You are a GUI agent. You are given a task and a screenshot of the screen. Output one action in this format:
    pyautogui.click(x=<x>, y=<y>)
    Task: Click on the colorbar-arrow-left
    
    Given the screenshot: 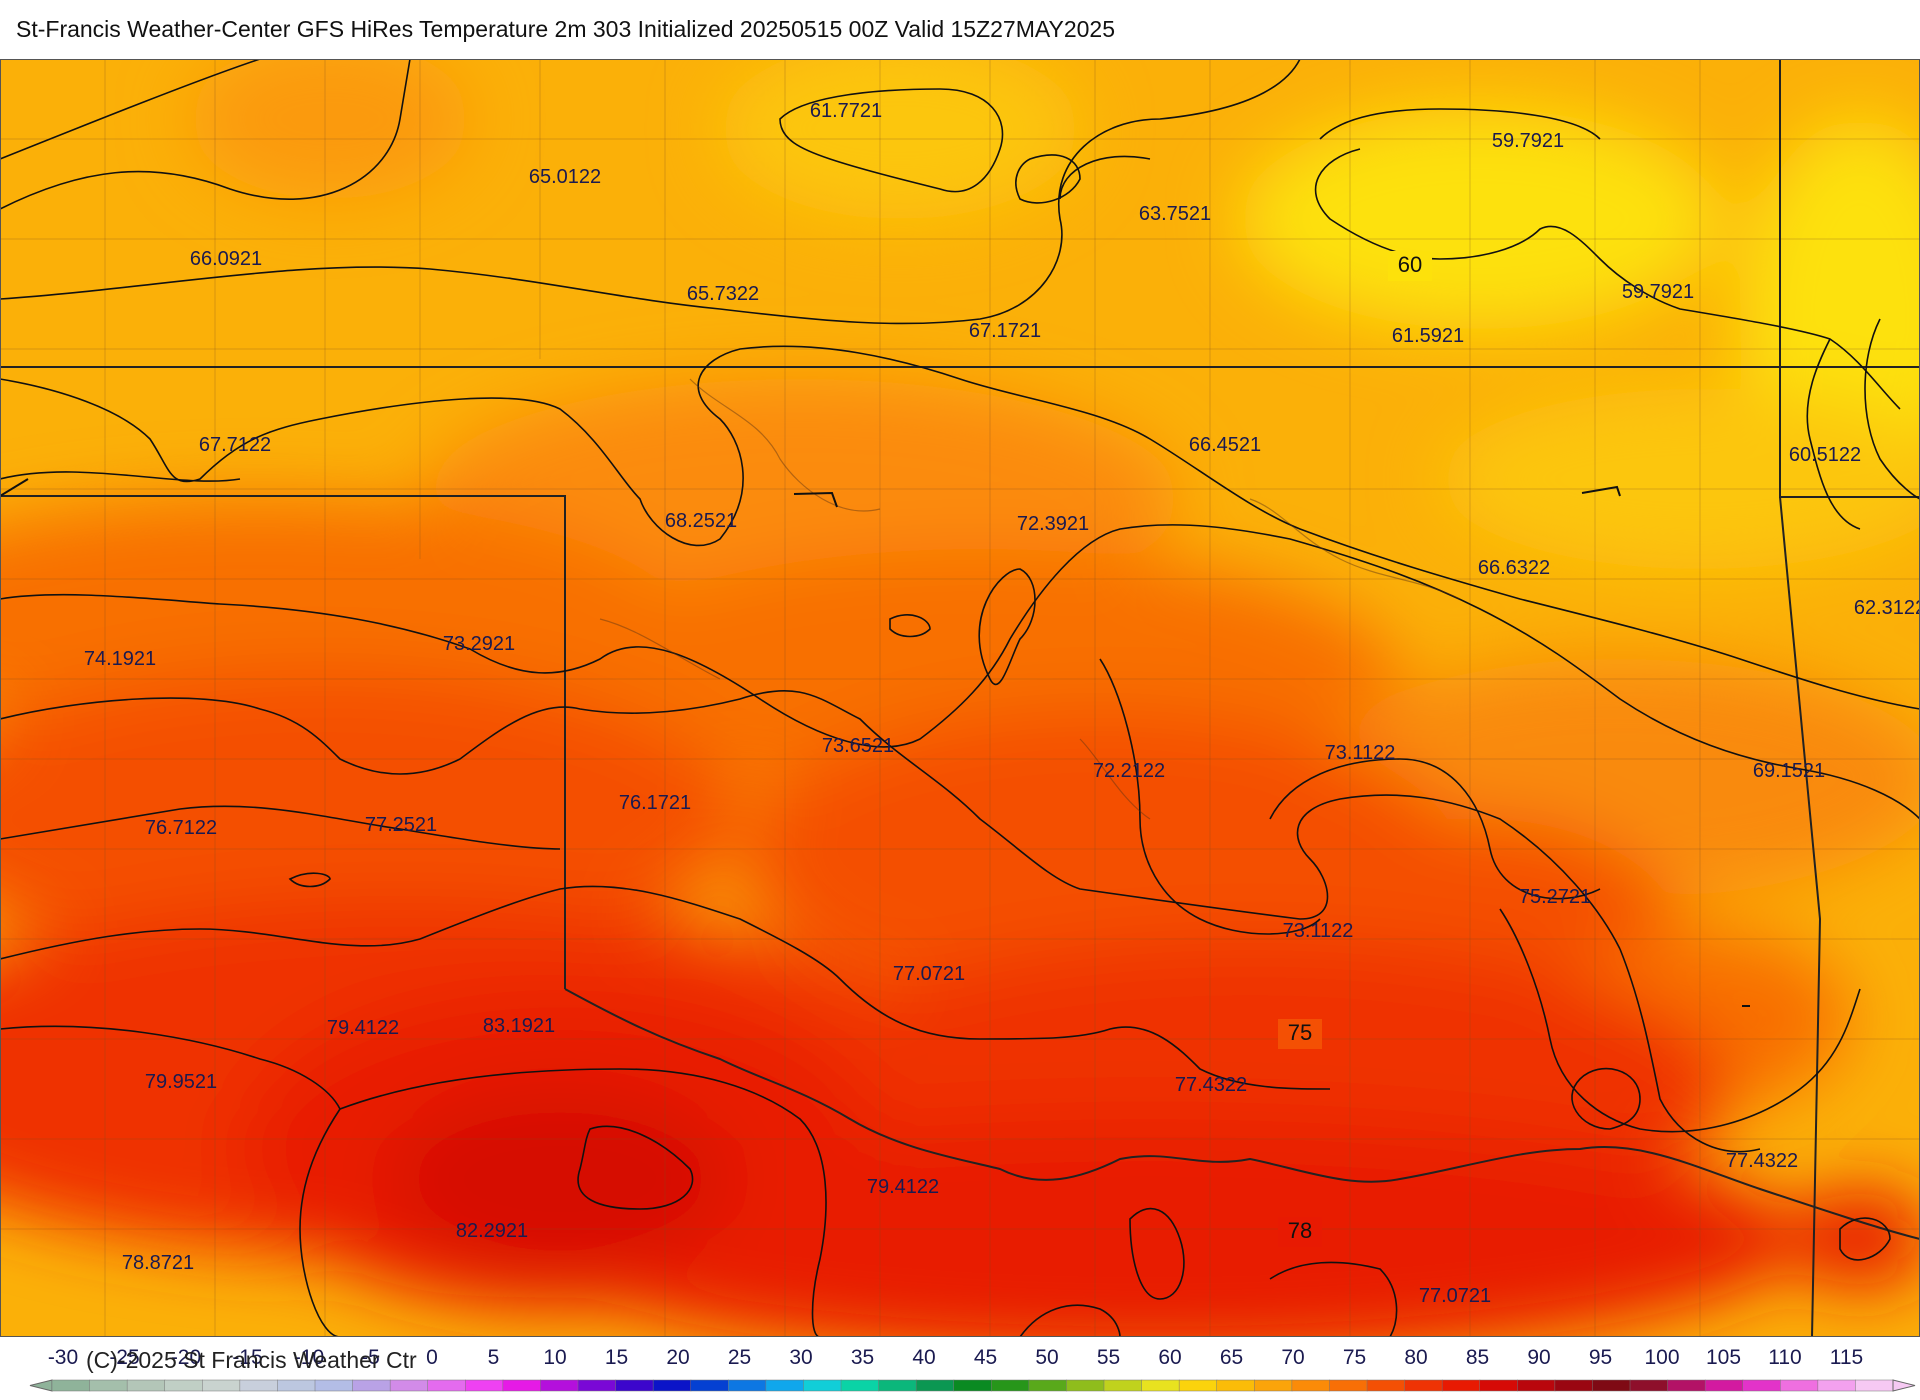 What is the action you would take?
    pyautogui.click(x=41, y=1385)
    